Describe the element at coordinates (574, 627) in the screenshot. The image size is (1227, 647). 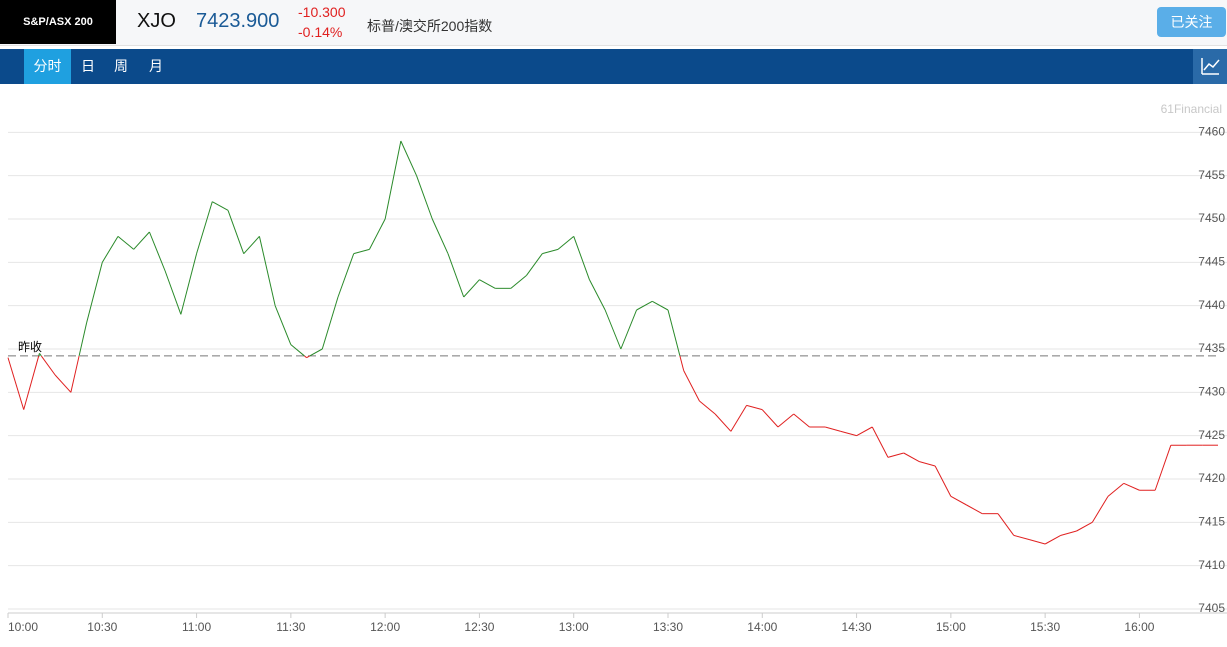
I see `x-tick-label: 13:00` at that location.